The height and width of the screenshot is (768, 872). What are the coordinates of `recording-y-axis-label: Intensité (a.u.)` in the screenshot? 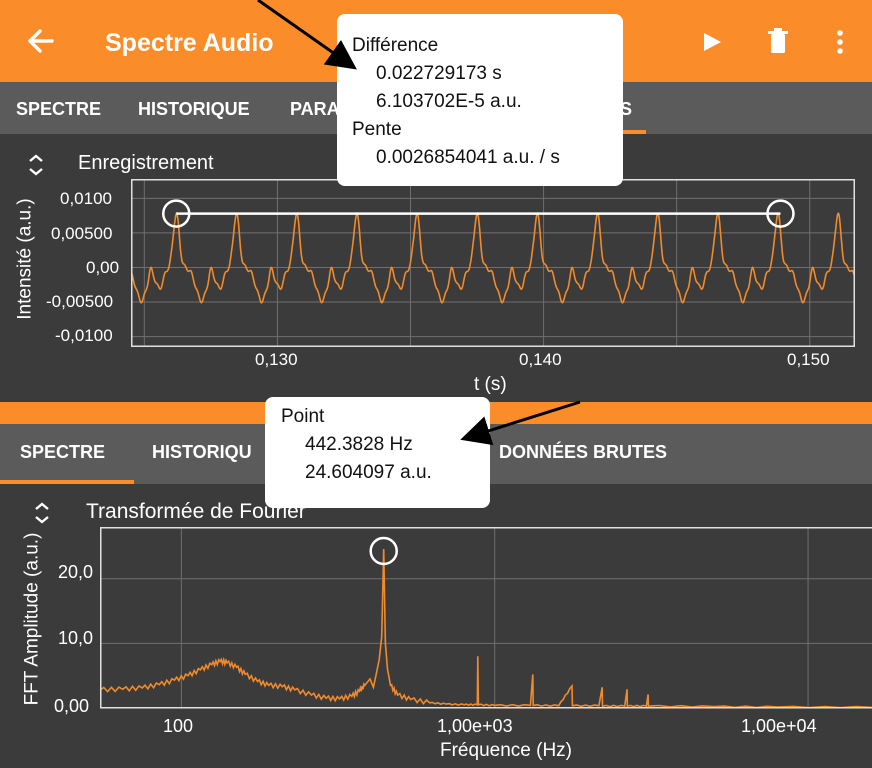 It's located at (25, 259).